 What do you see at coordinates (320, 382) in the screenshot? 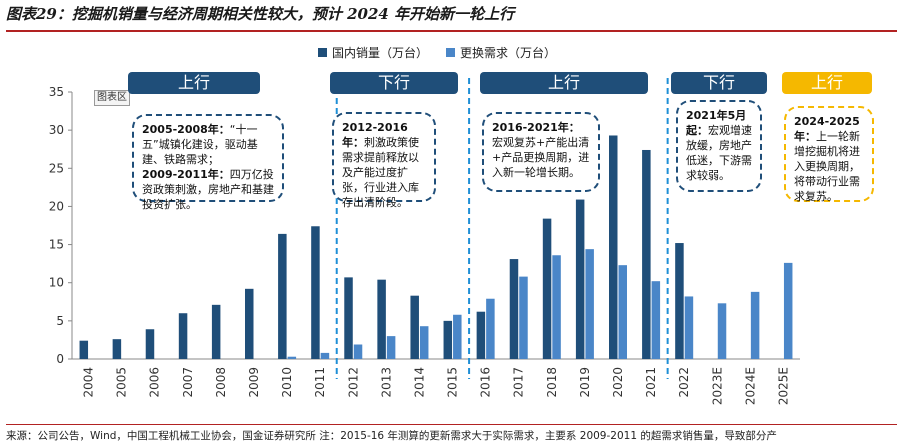
I see `x-tick-label-2011: 2011` at bounding box center [320, 382].